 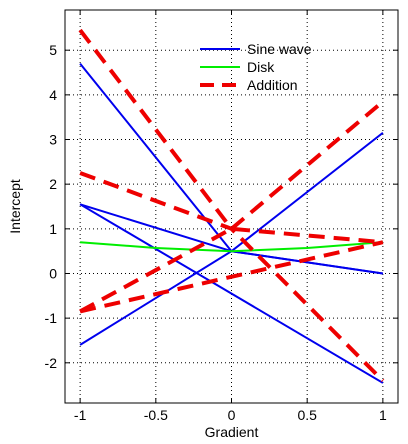 I want to click on y-tick-label: 2, so click(x=53, y=184).